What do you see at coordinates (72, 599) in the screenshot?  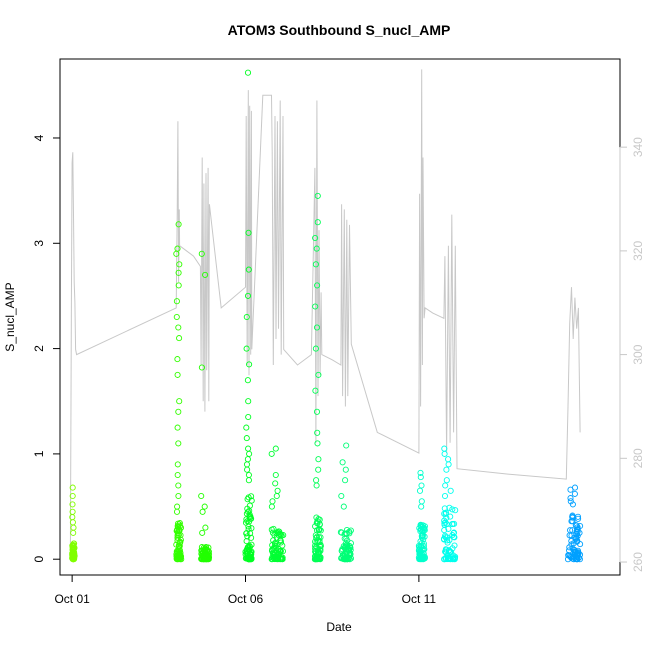 I see `x-tick-label: Oct 01` at bounding box center [72, 599].